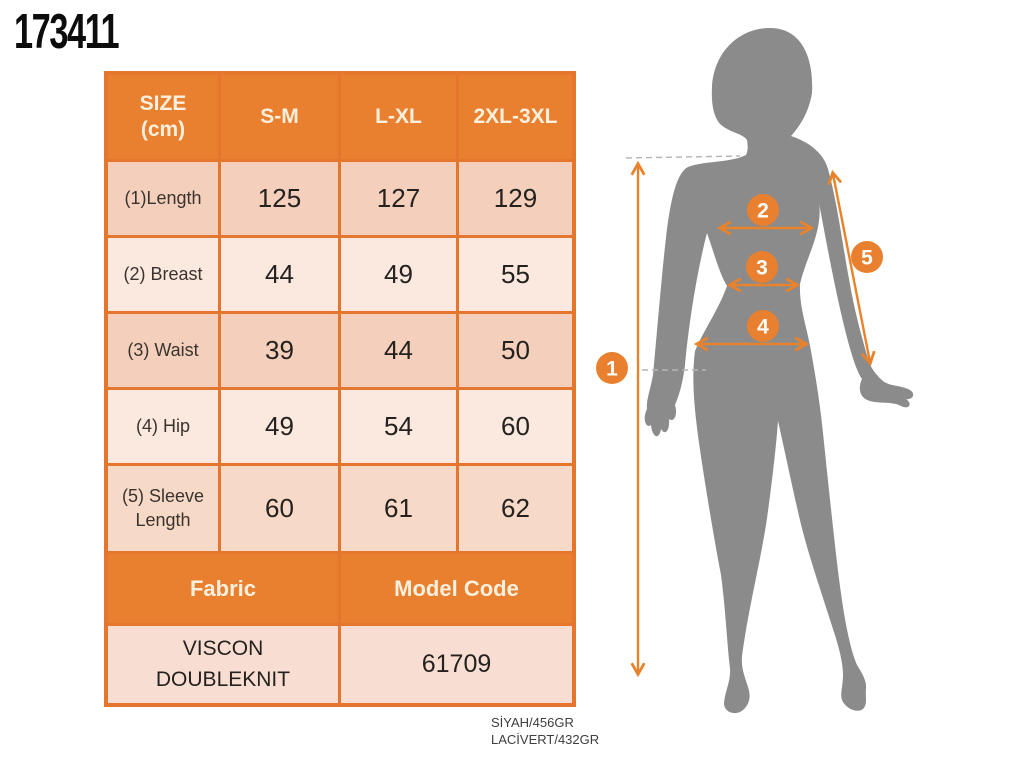 The width and height of the screenshot is (1024, 779). Describe the element at coordinates (683, 157) in the screenshot. I see `shoulder-dashed-line` at that location.